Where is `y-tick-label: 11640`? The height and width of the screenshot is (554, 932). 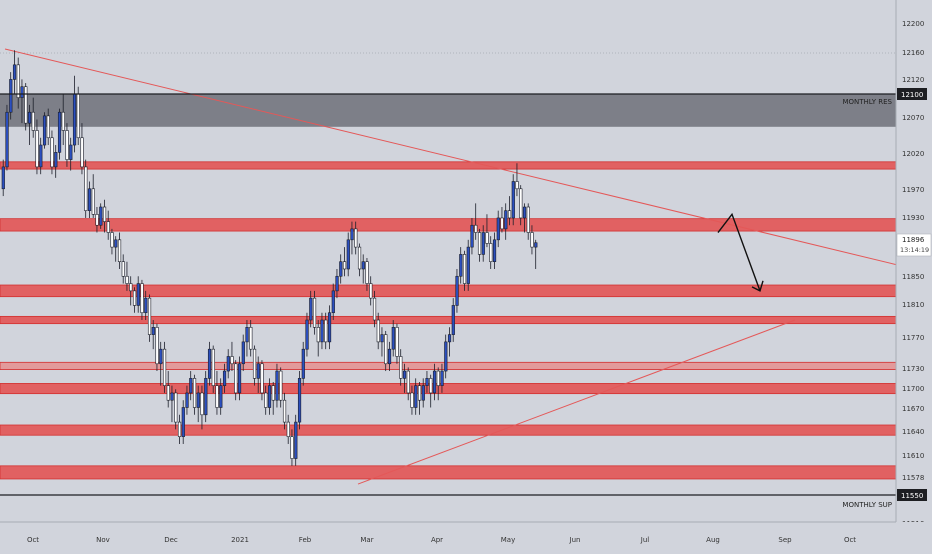 y-tick-label: 11640 is located at coordinates (913, 432).